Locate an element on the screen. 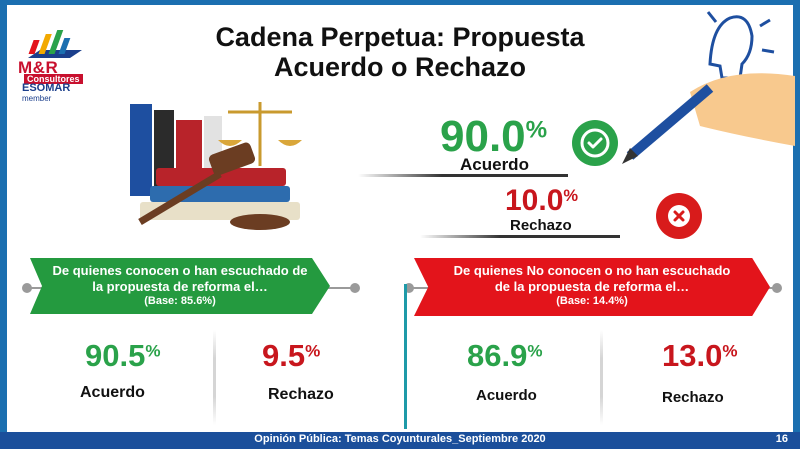 This screenshot has height=449, width=800. logo-association-note: member is located at coordinates (37, 98).